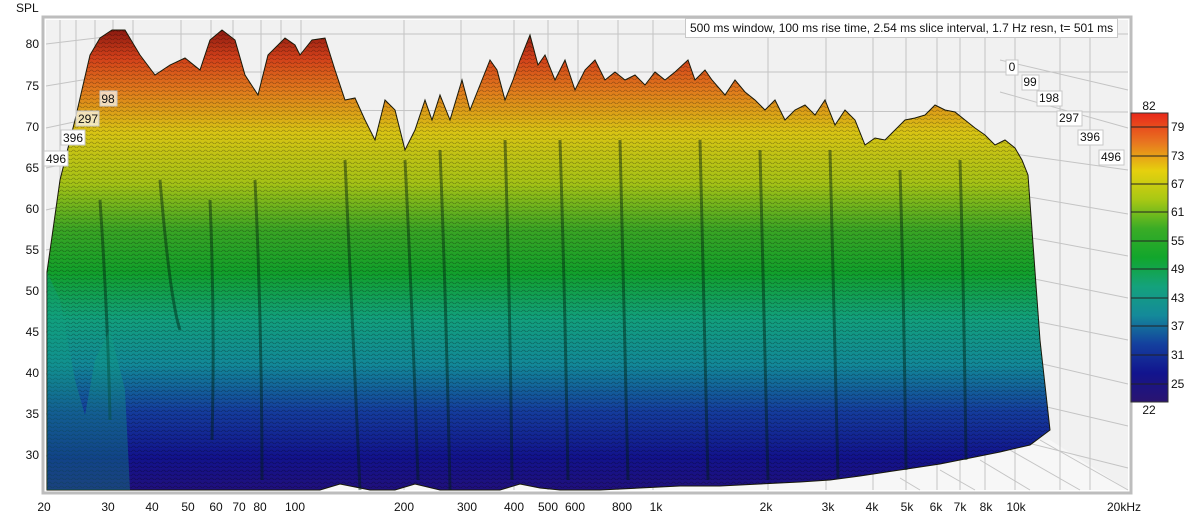 The image size is (1200, 518). I want to click on svg-text: 0, so click(1012, 67).